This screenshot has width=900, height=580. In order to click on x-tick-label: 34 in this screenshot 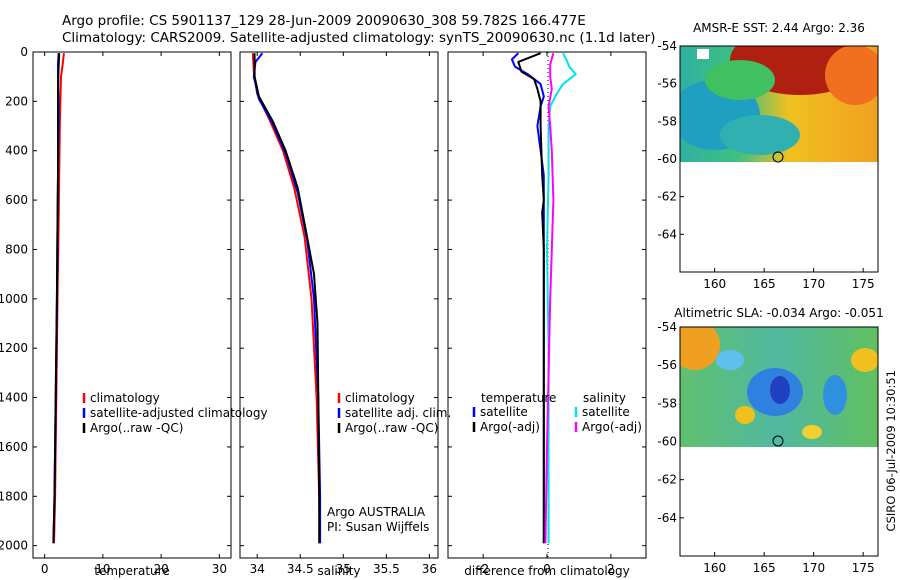, I will do `click(257, 569)`.